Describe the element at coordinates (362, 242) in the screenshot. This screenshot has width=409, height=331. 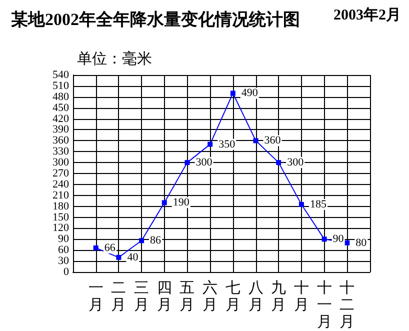
I see `data-label: 80` at that location.